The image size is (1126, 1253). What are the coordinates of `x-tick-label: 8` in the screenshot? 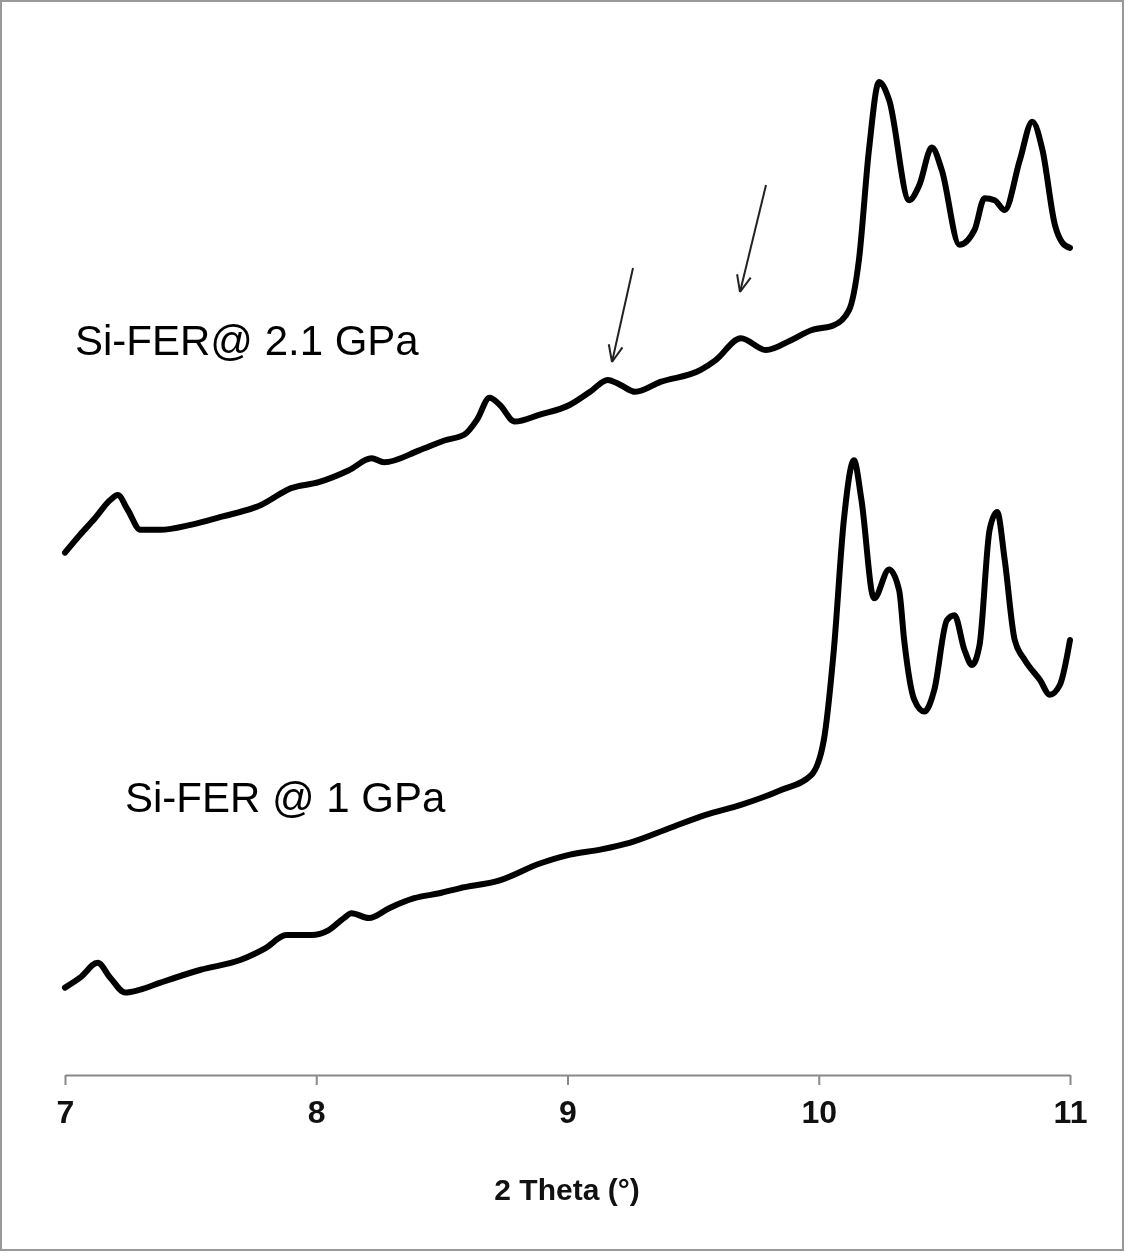 It's located at (316, 1112).